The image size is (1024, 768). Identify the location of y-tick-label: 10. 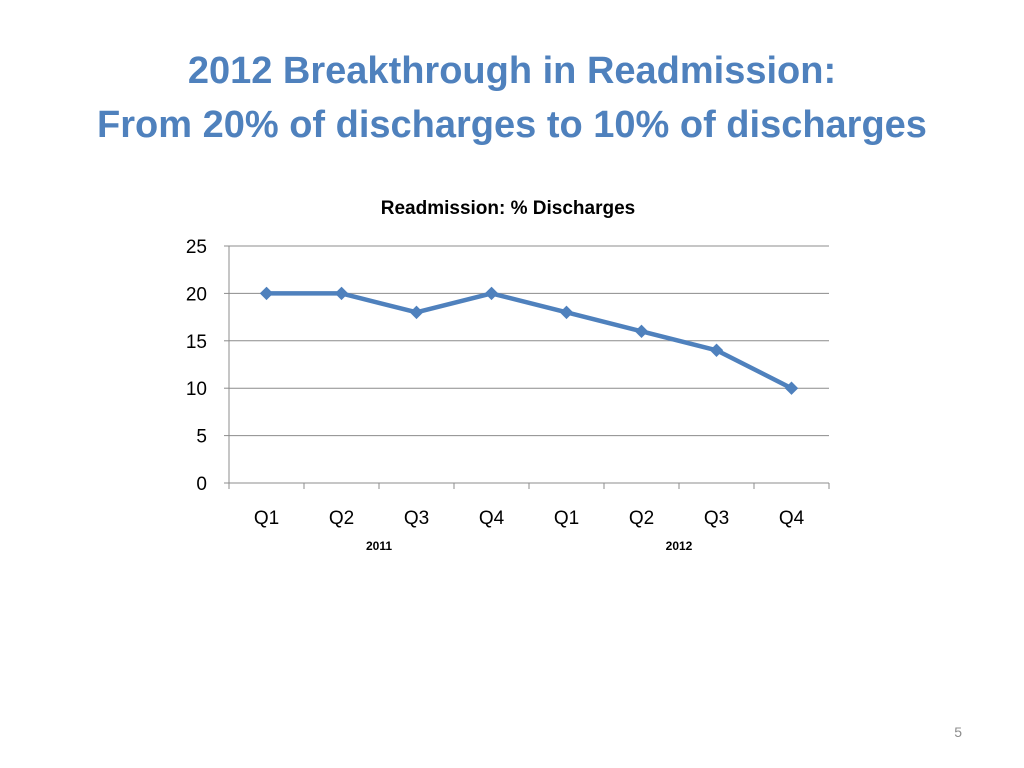
(196, 389).